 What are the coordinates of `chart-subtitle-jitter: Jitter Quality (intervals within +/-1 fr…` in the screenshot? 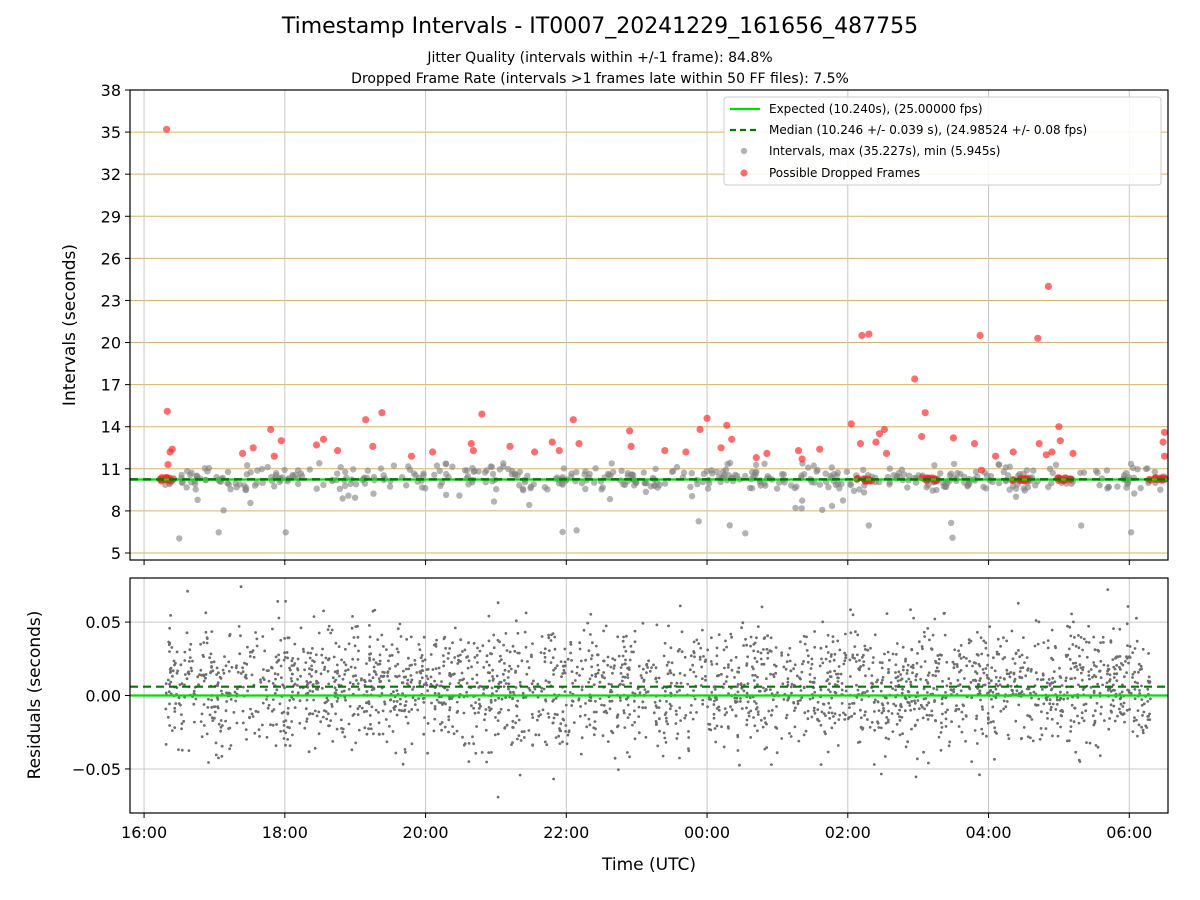 It's located at (600, 58).